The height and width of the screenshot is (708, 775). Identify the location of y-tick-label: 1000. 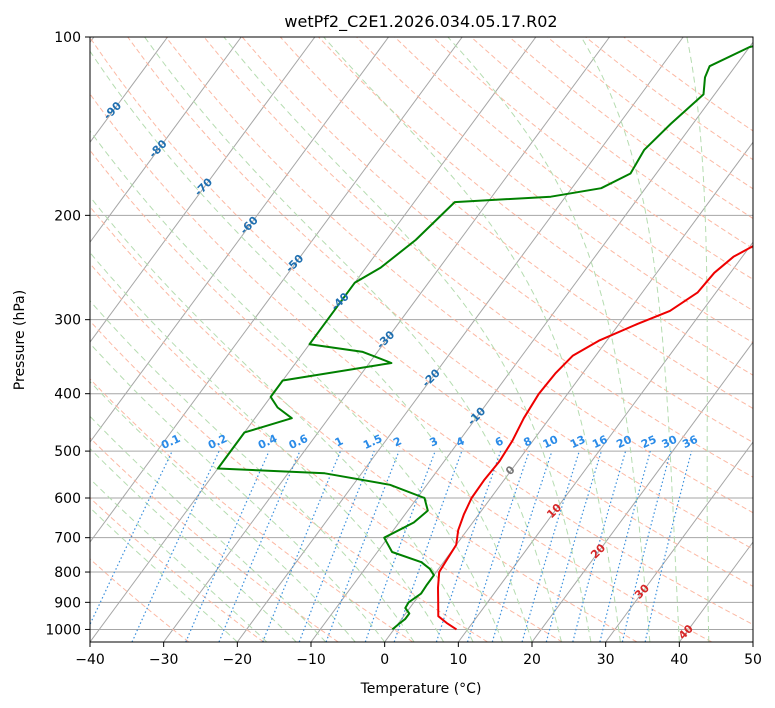
(63, 630).